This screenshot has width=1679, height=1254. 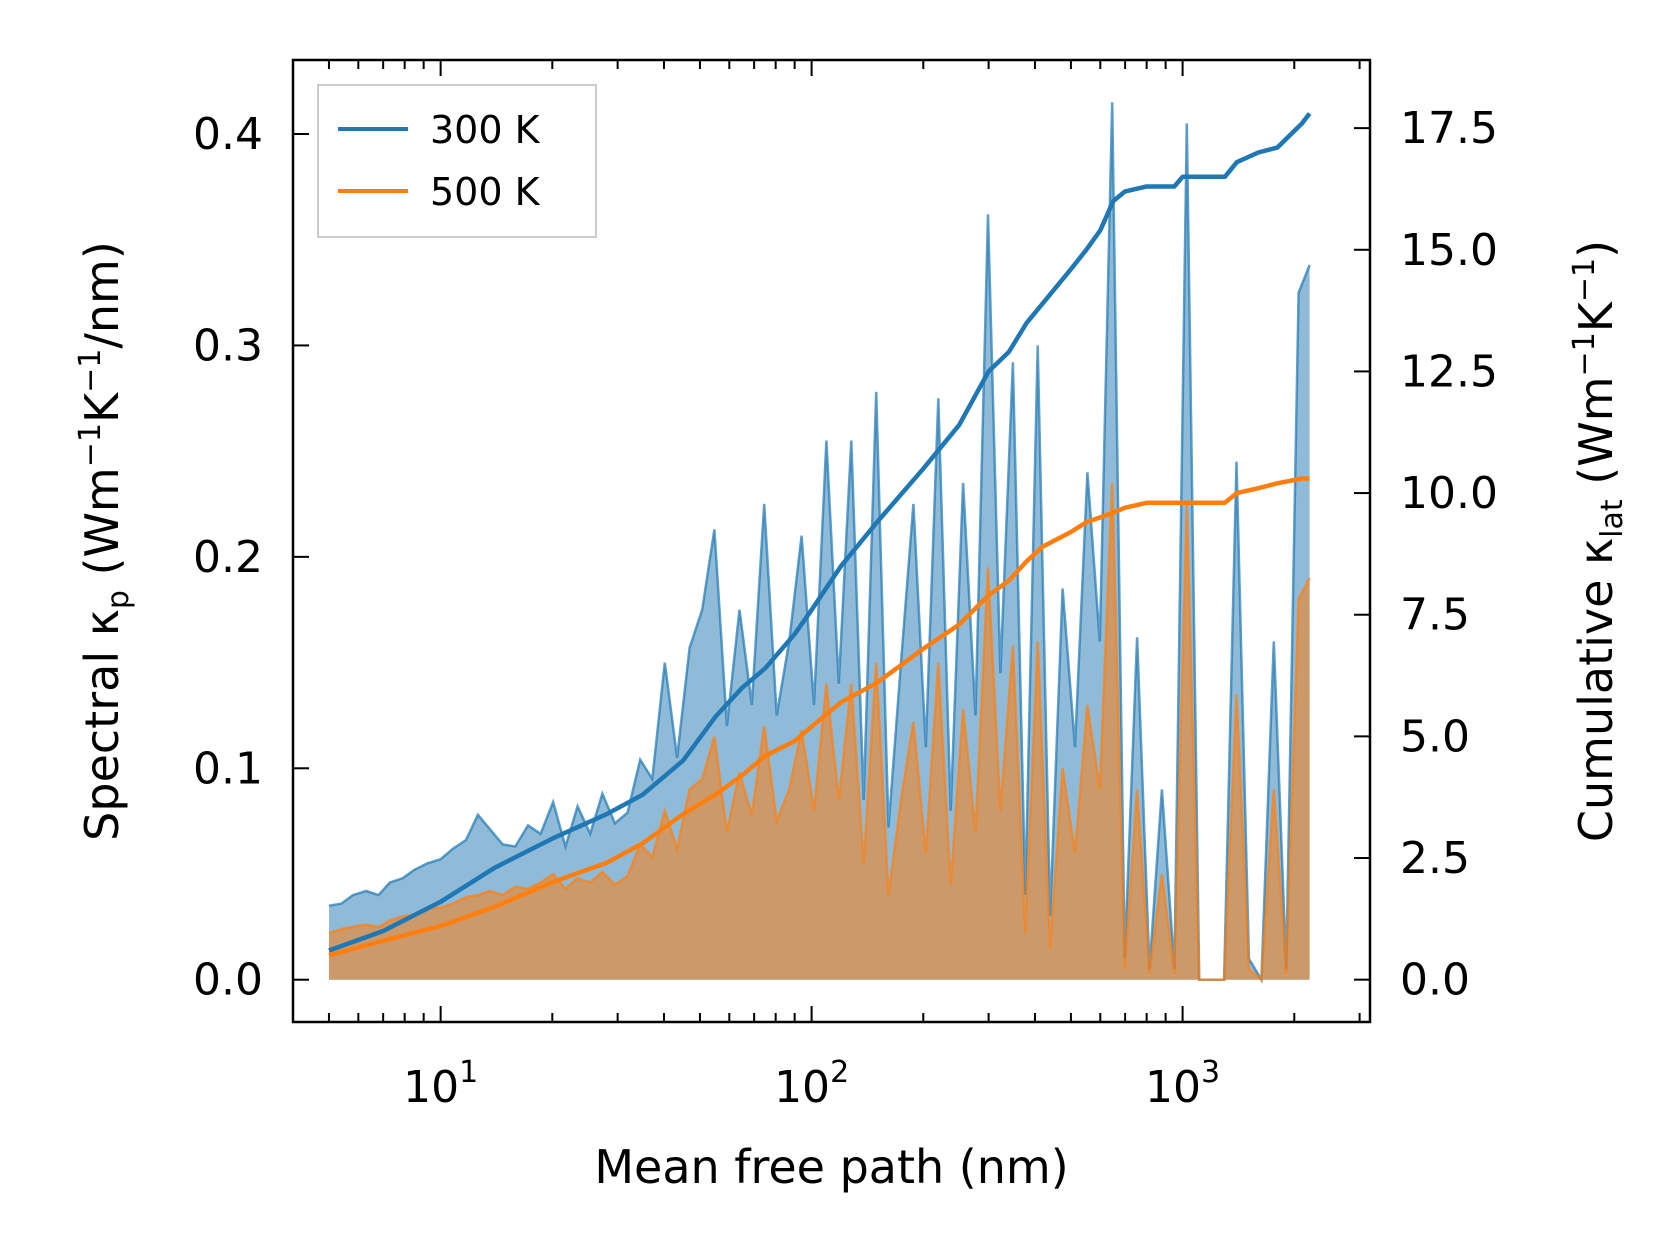 What do you see at coordinates (102, 725) in the screenshot?
I see `left-ylabel-pre: Spectral κ` at bounding box center [102, 725].